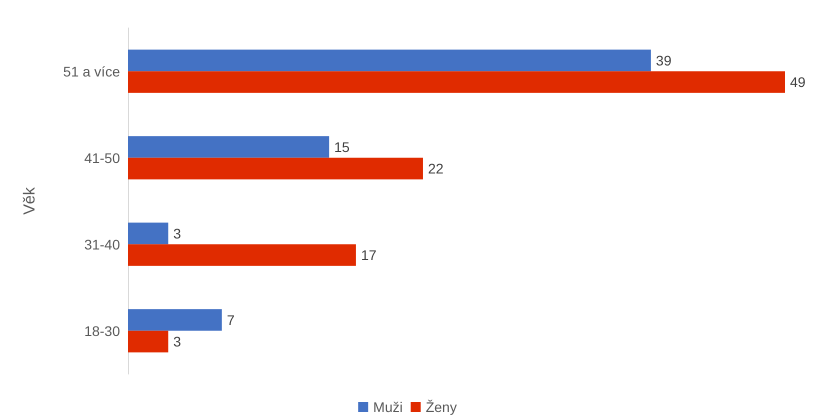 Image resolution: width=815 pixels, height=419 pixels. Describe the element at coordinates (91, 71) in the screenshot. I see `y-tick-label: 51 a více` at that location.